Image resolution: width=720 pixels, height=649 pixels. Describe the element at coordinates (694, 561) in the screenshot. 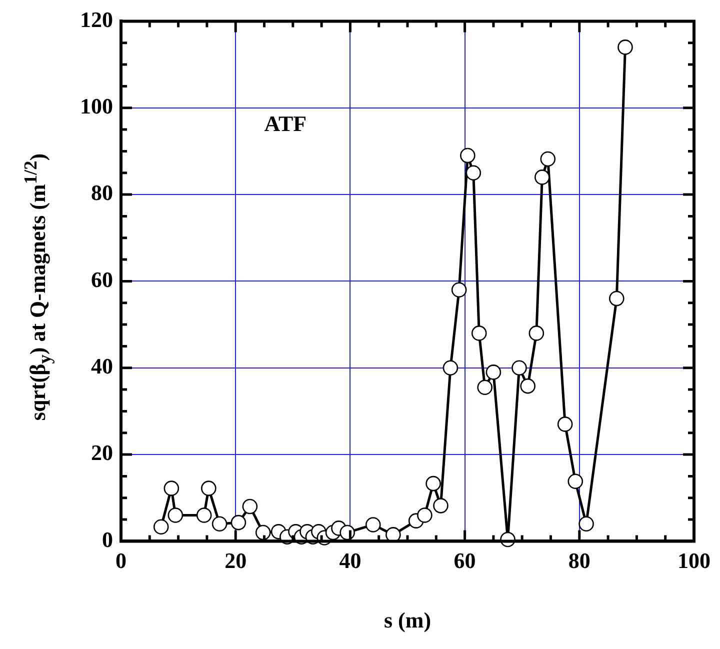

I see `x-tick-label: 100` at that location.